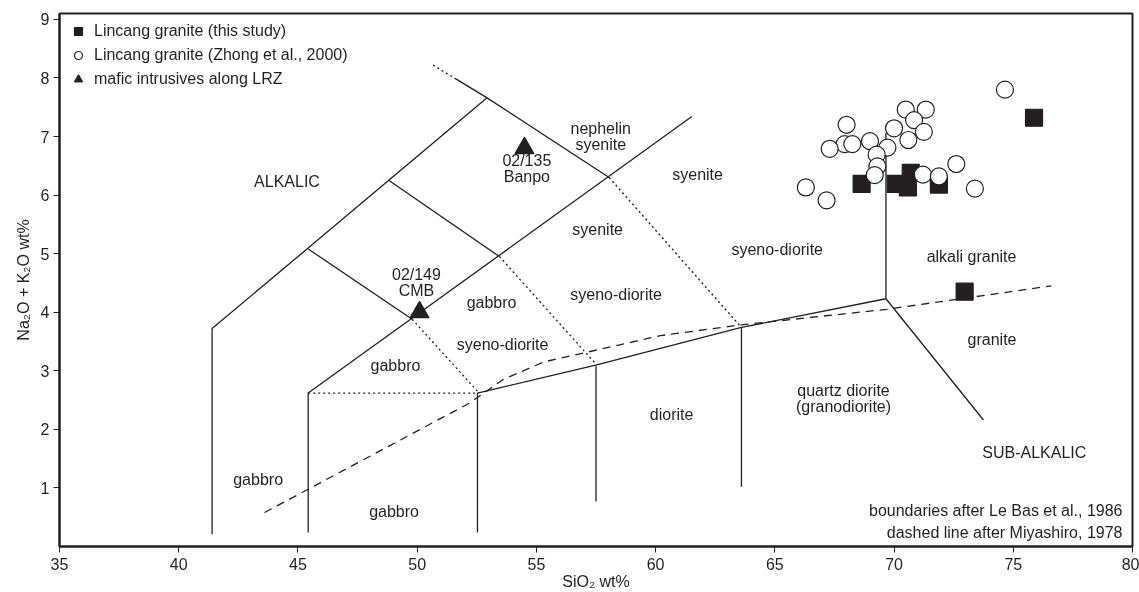 The height and width of the screenshot is (592, 1139). Describe the element at coordinates (178, 564) in the screenshot. I see `x-tick-label: 40` at that location.